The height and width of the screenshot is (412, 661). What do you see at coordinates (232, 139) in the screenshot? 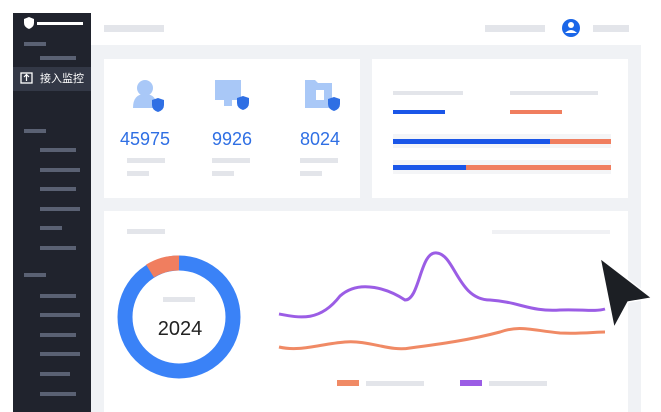
I see `stat-value: 9926` at bounding box center [232, 139].